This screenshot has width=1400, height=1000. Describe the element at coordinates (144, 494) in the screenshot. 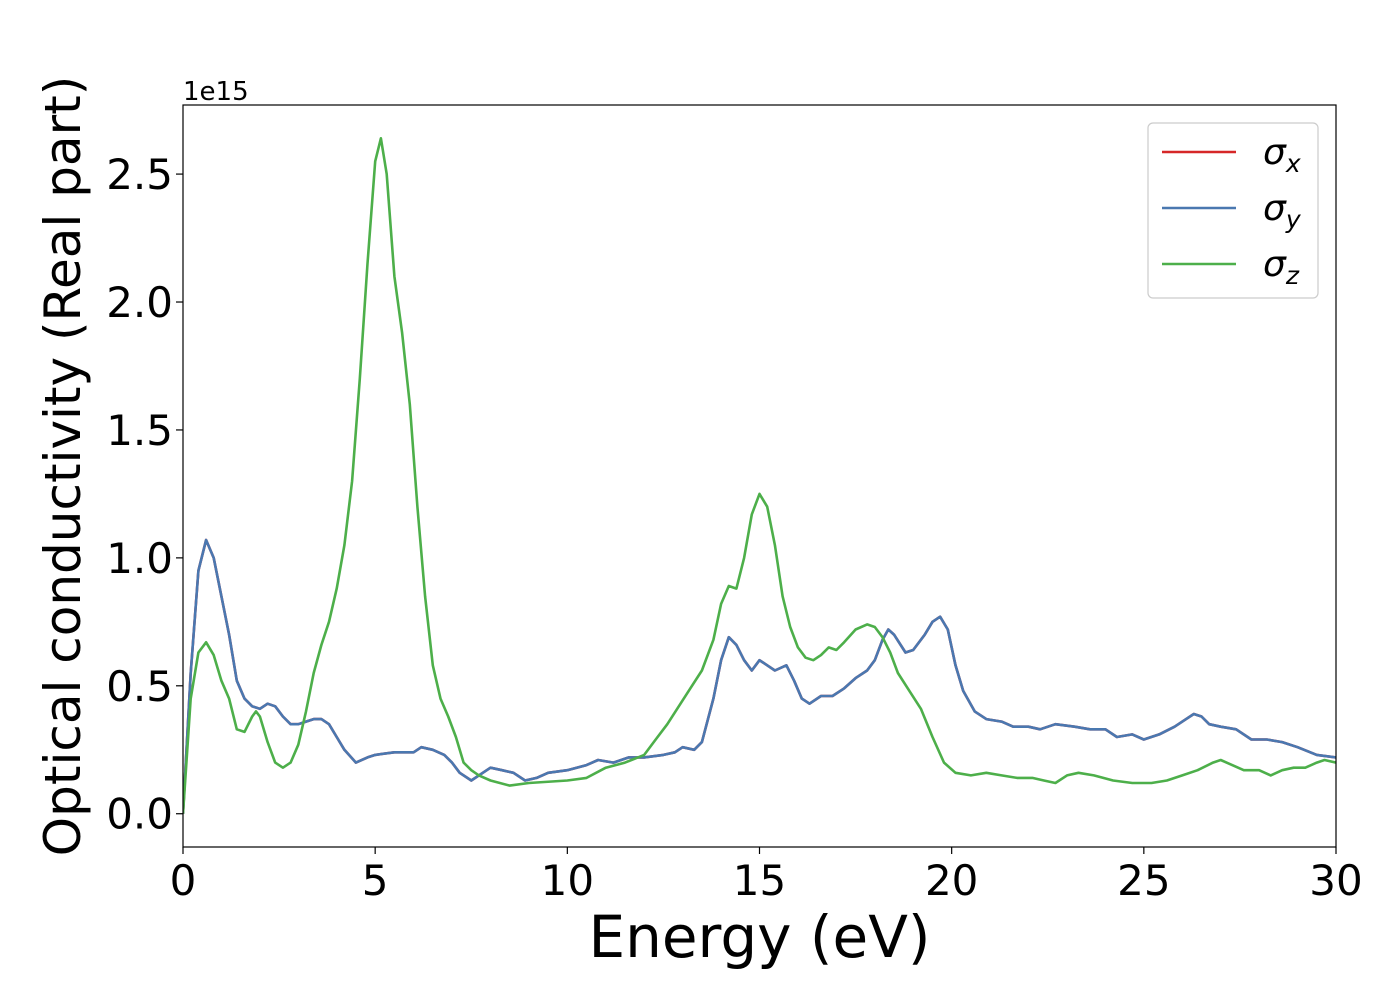

I see `y-axis: 0.0 0.5 1.0 1.5 2.0 2.5` at that location.